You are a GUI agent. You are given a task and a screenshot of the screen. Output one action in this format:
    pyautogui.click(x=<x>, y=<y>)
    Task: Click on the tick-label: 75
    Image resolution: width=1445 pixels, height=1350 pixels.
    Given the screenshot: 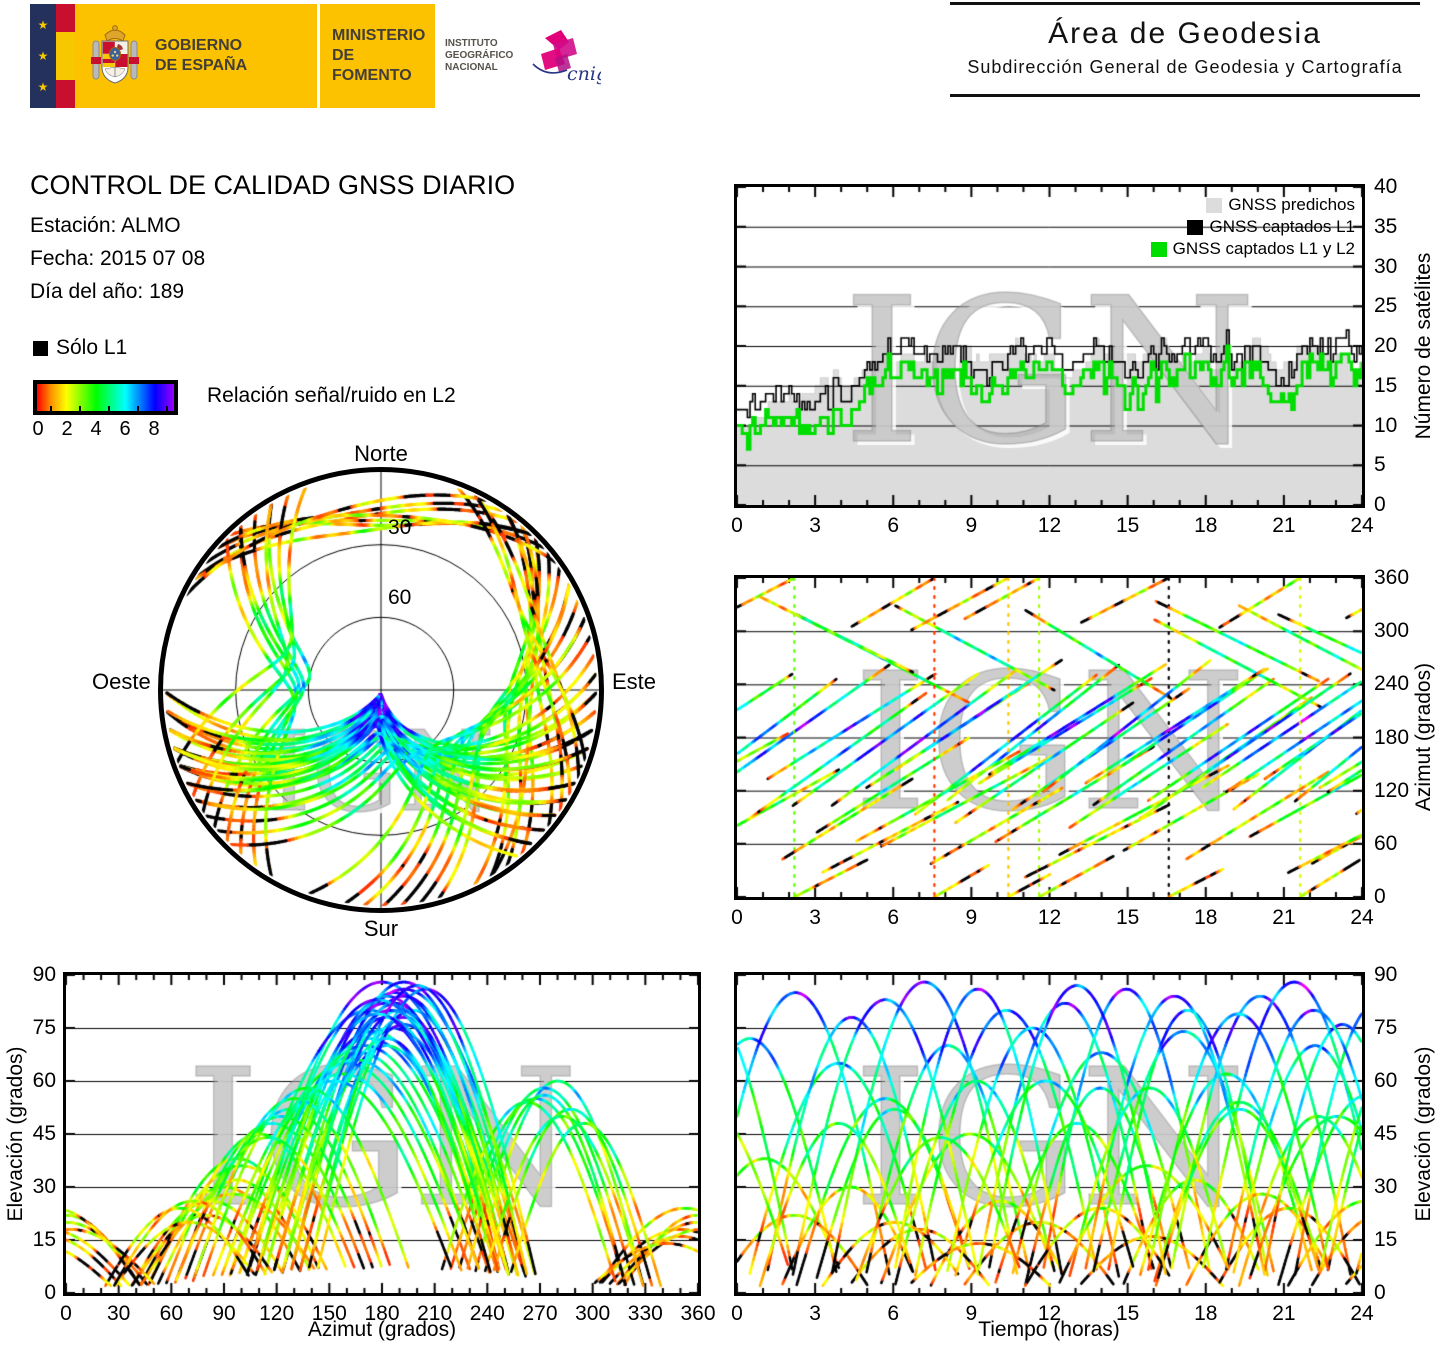 What is the action you would take?
    pyautogui.click(x=1386, y=1027)
    